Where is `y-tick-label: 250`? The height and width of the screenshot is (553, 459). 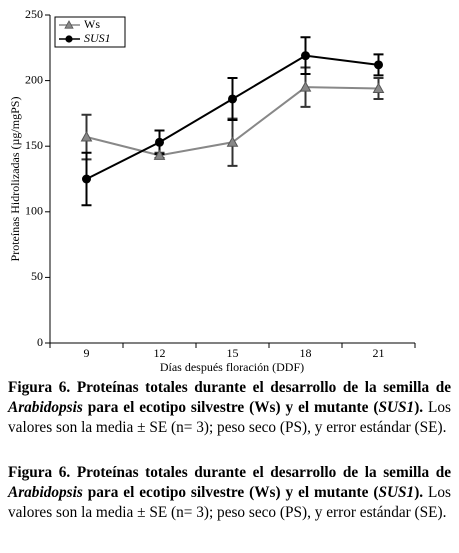
y-tick-label: 250 is located at coordinates (34, 14).